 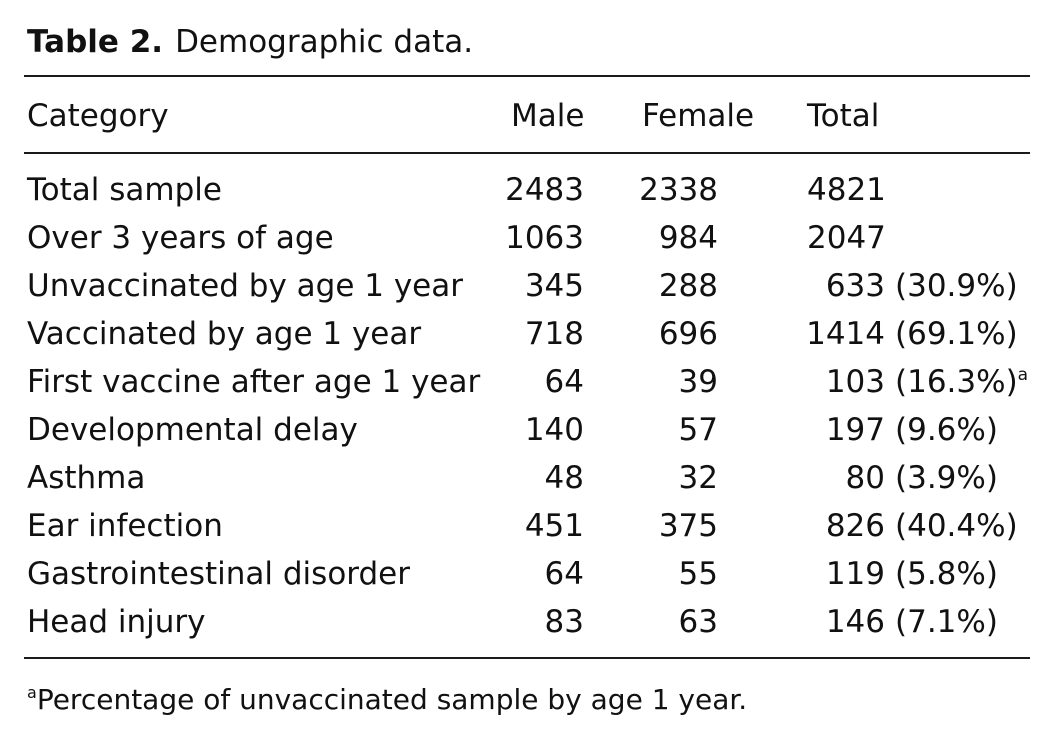 I want to click on cell-total: 4821, so click(x=846, y=190).